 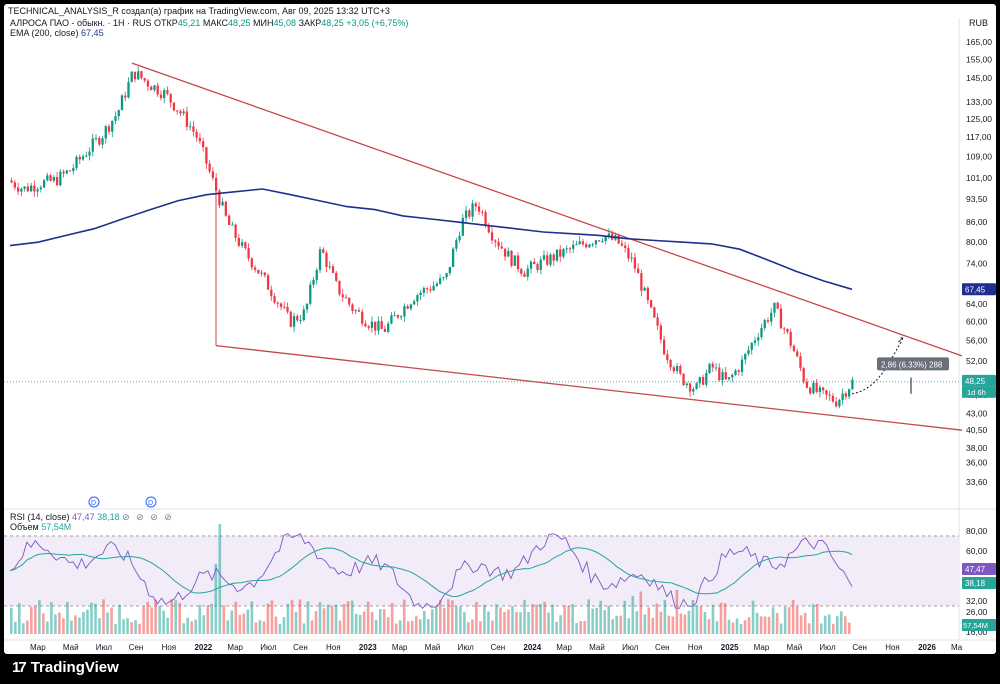 I want to click on price-tick: 109,00, so click(x=979, y=157).